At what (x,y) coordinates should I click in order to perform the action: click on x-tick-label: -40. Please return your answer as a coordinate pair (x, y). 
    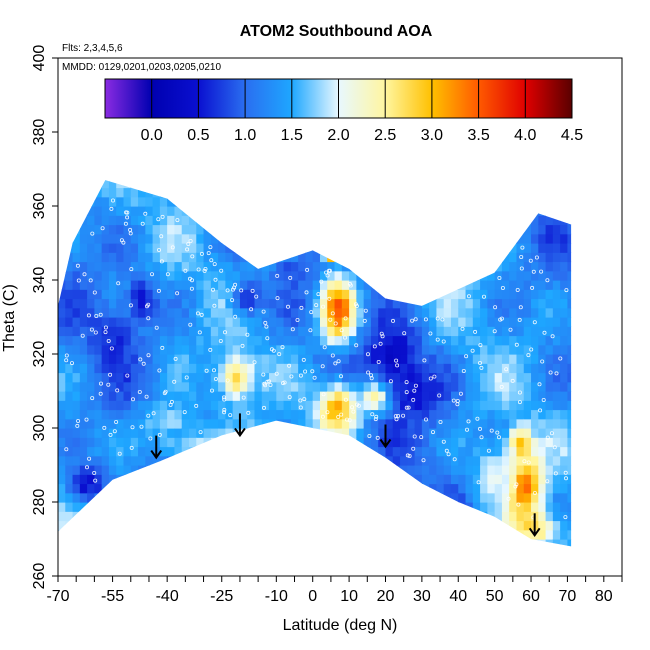
    Looking at the image, I should click on (167, 596).